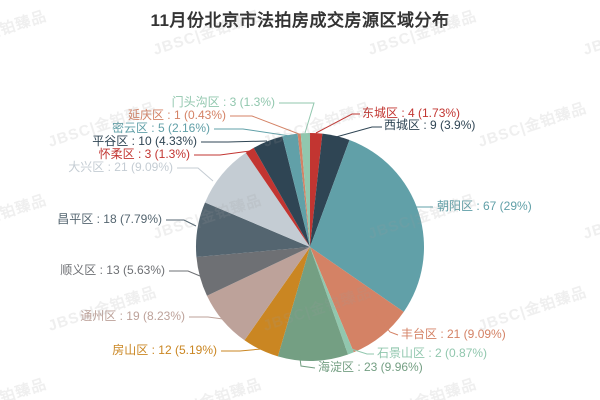  What do you see at coordinates (367, 226) in the screenshot?
I see `pie-slice-朝阳区` at bounding box center [367, 226].